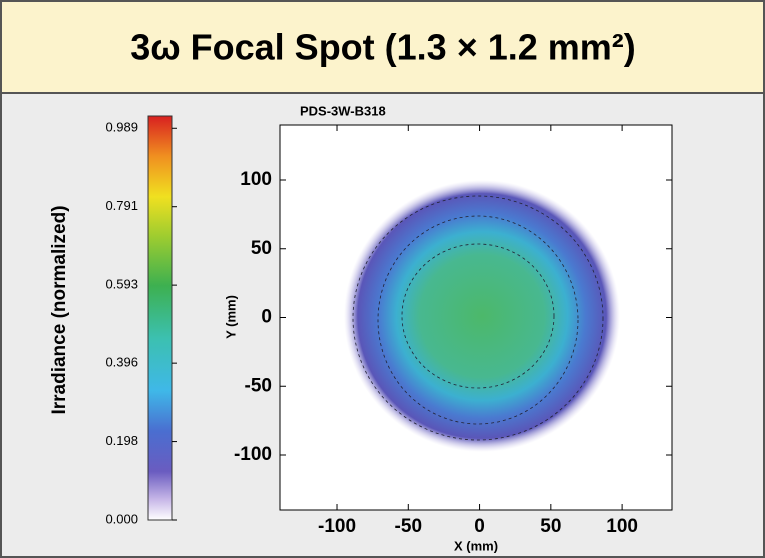 This screenshot has width=765, height=558. Describe the element at coordinates (266, 317) in the screenshot. I see `y-tick-label: 0` at that location.